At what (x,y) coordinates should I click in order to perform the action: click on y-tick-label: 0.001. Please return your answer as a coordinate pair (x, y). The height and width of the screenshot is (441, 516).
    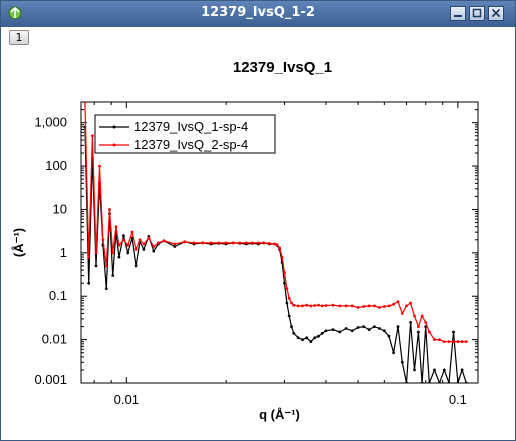
    Looking at the image, I should click on (50, 379).